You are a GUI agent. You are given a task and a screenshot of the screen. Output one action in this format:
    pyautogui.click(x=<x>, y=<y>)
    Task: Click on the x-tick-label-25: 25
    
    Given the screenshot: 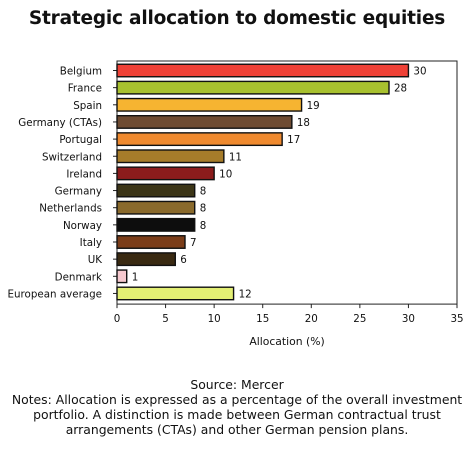 What is the action you would take?
    pyautogui.click(x=359, y=319)
    